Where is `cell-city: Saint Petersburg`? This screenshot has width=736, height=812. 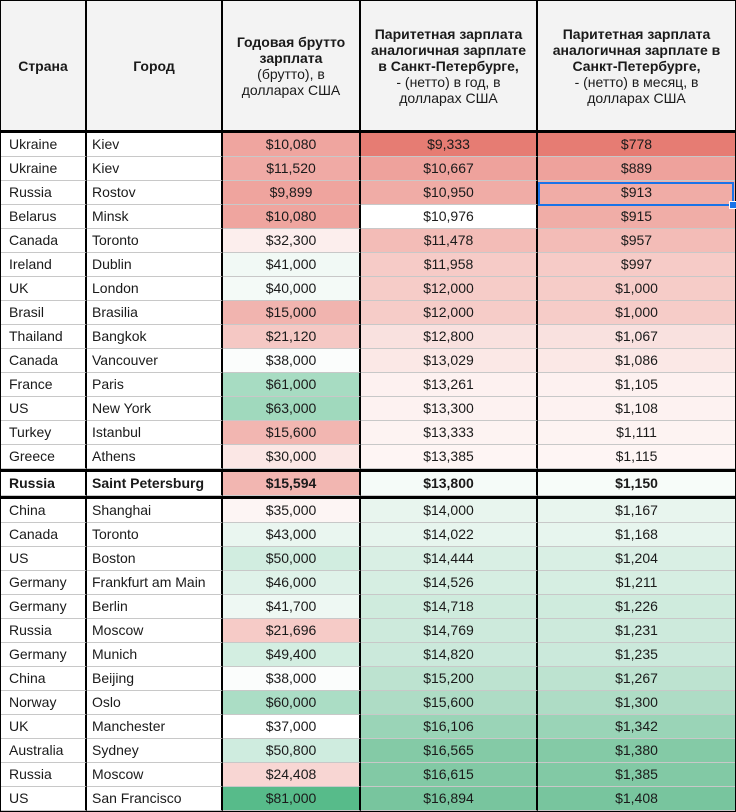
cell-city: Saint Petersburg is located at coordinates (155, 484).